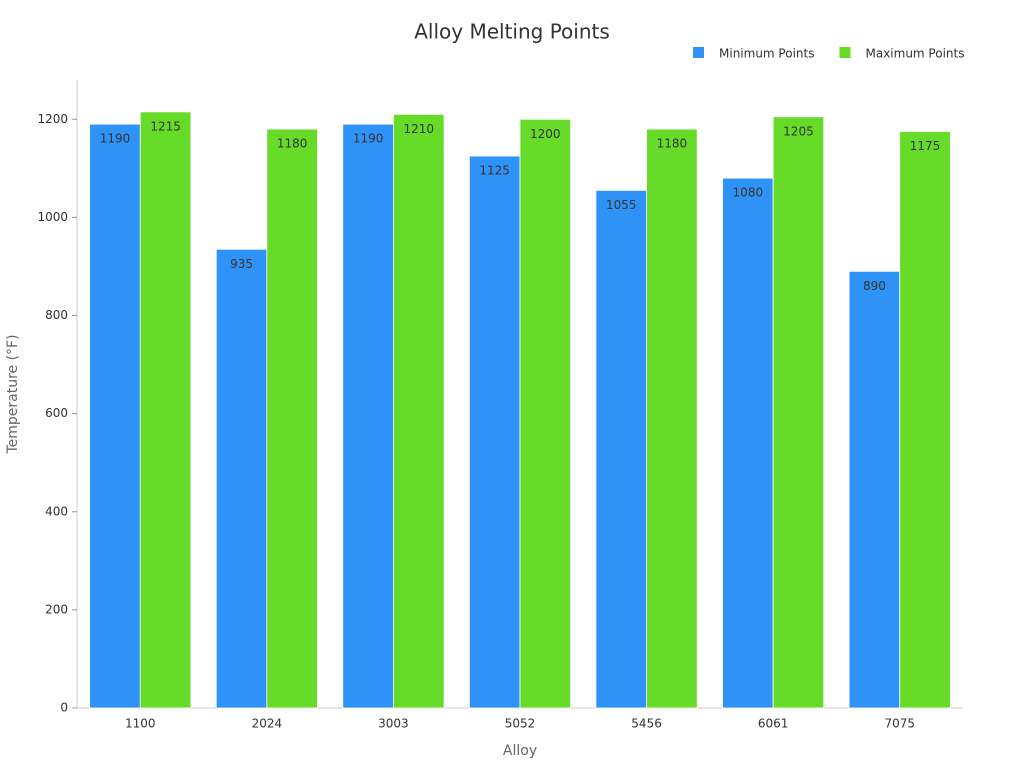 This screenshot has width=1024, height=768. I want to click on x-tick-label: 3003, so click(393, 724).